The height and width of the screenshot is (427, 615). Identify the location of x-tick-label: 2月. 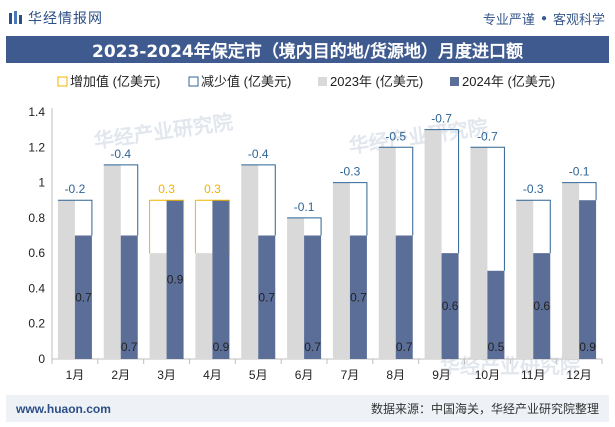
(120, 375).